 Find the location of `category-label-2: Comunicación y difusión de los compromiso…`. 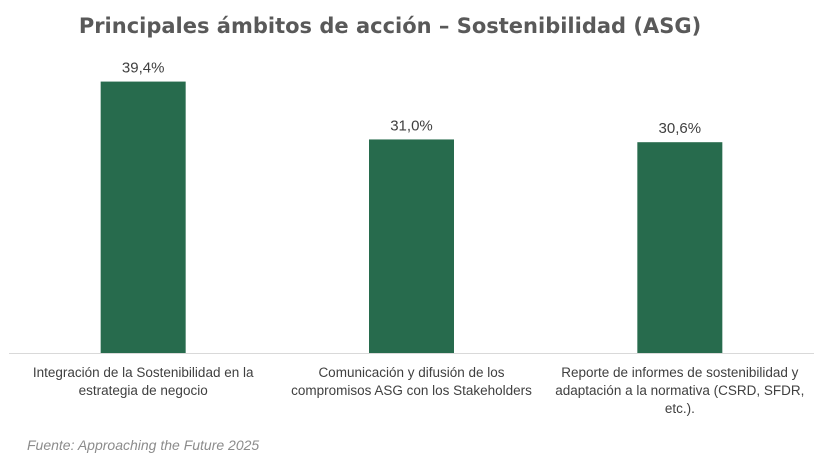

category-label-2: Comunicación y difusión de los compromiso… is located at coordinates (411, 381).